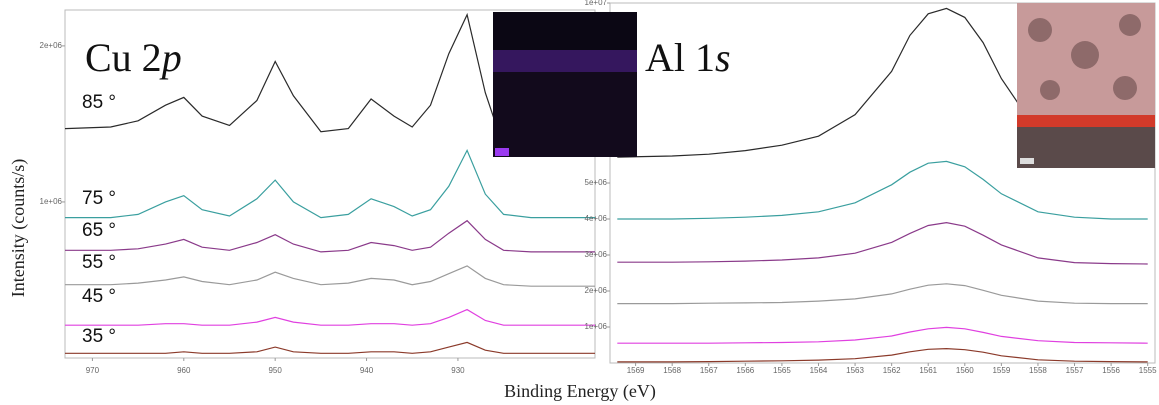 Image resolution: width=1159 pixels, height=405 pixels. What do you see at coordinates (672, 370) in the screenshot?
I see `x-tick-label: 1568` at bounding box center [672, 370].